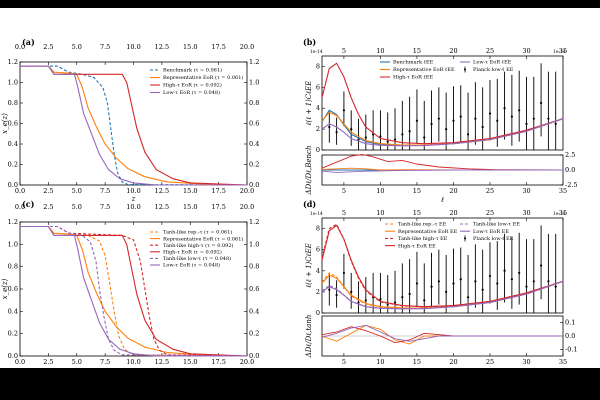  Describe the element at coordinates (526, 213) in the screenshot. I see `panel-d-top-xtick-label-5: 30` at that location.